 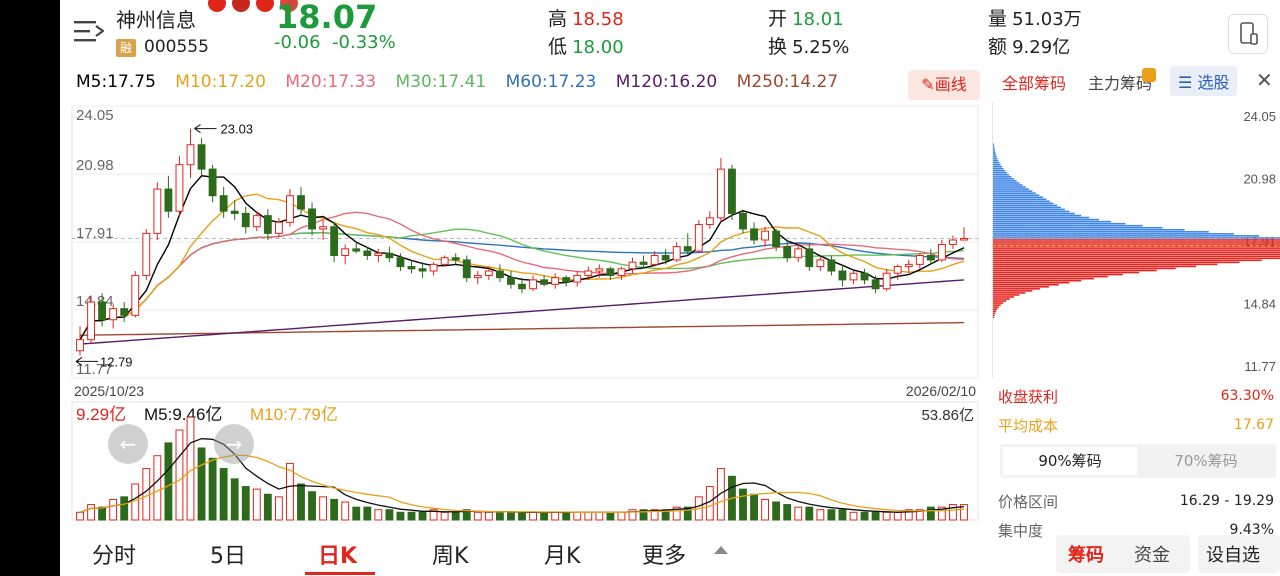 What do you see at coordinates (778, 47) in the screenshot?
I see `turnover-label: 换` at bounding box center [778, 47].